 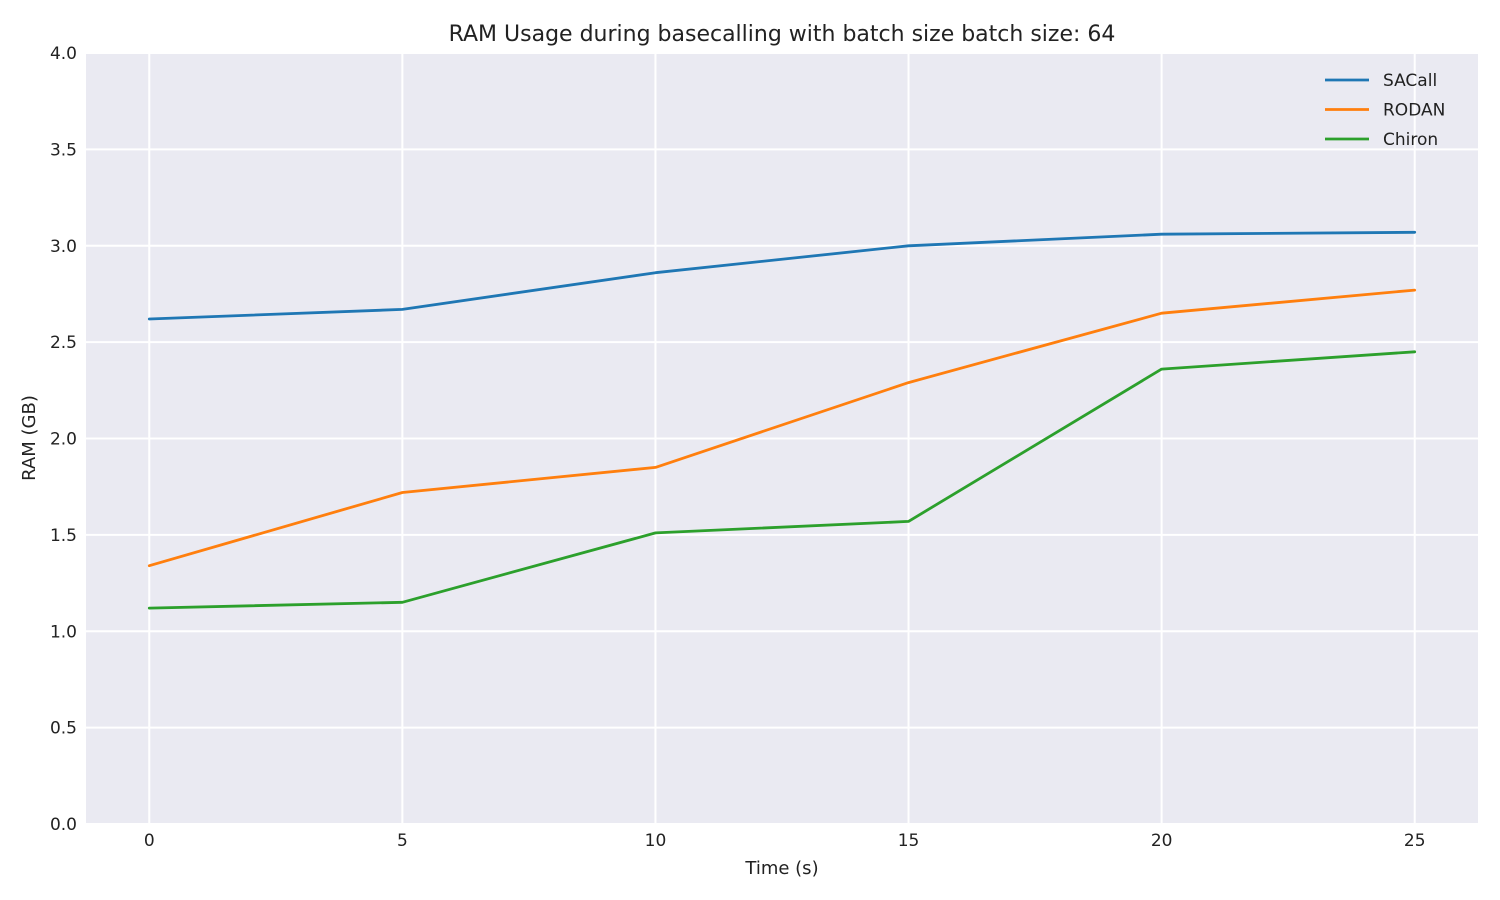 What do you see at coordinates (63, 247) in the screenshot?
I see `y-tick-label: 3.0` at bounding box center [63, 247].